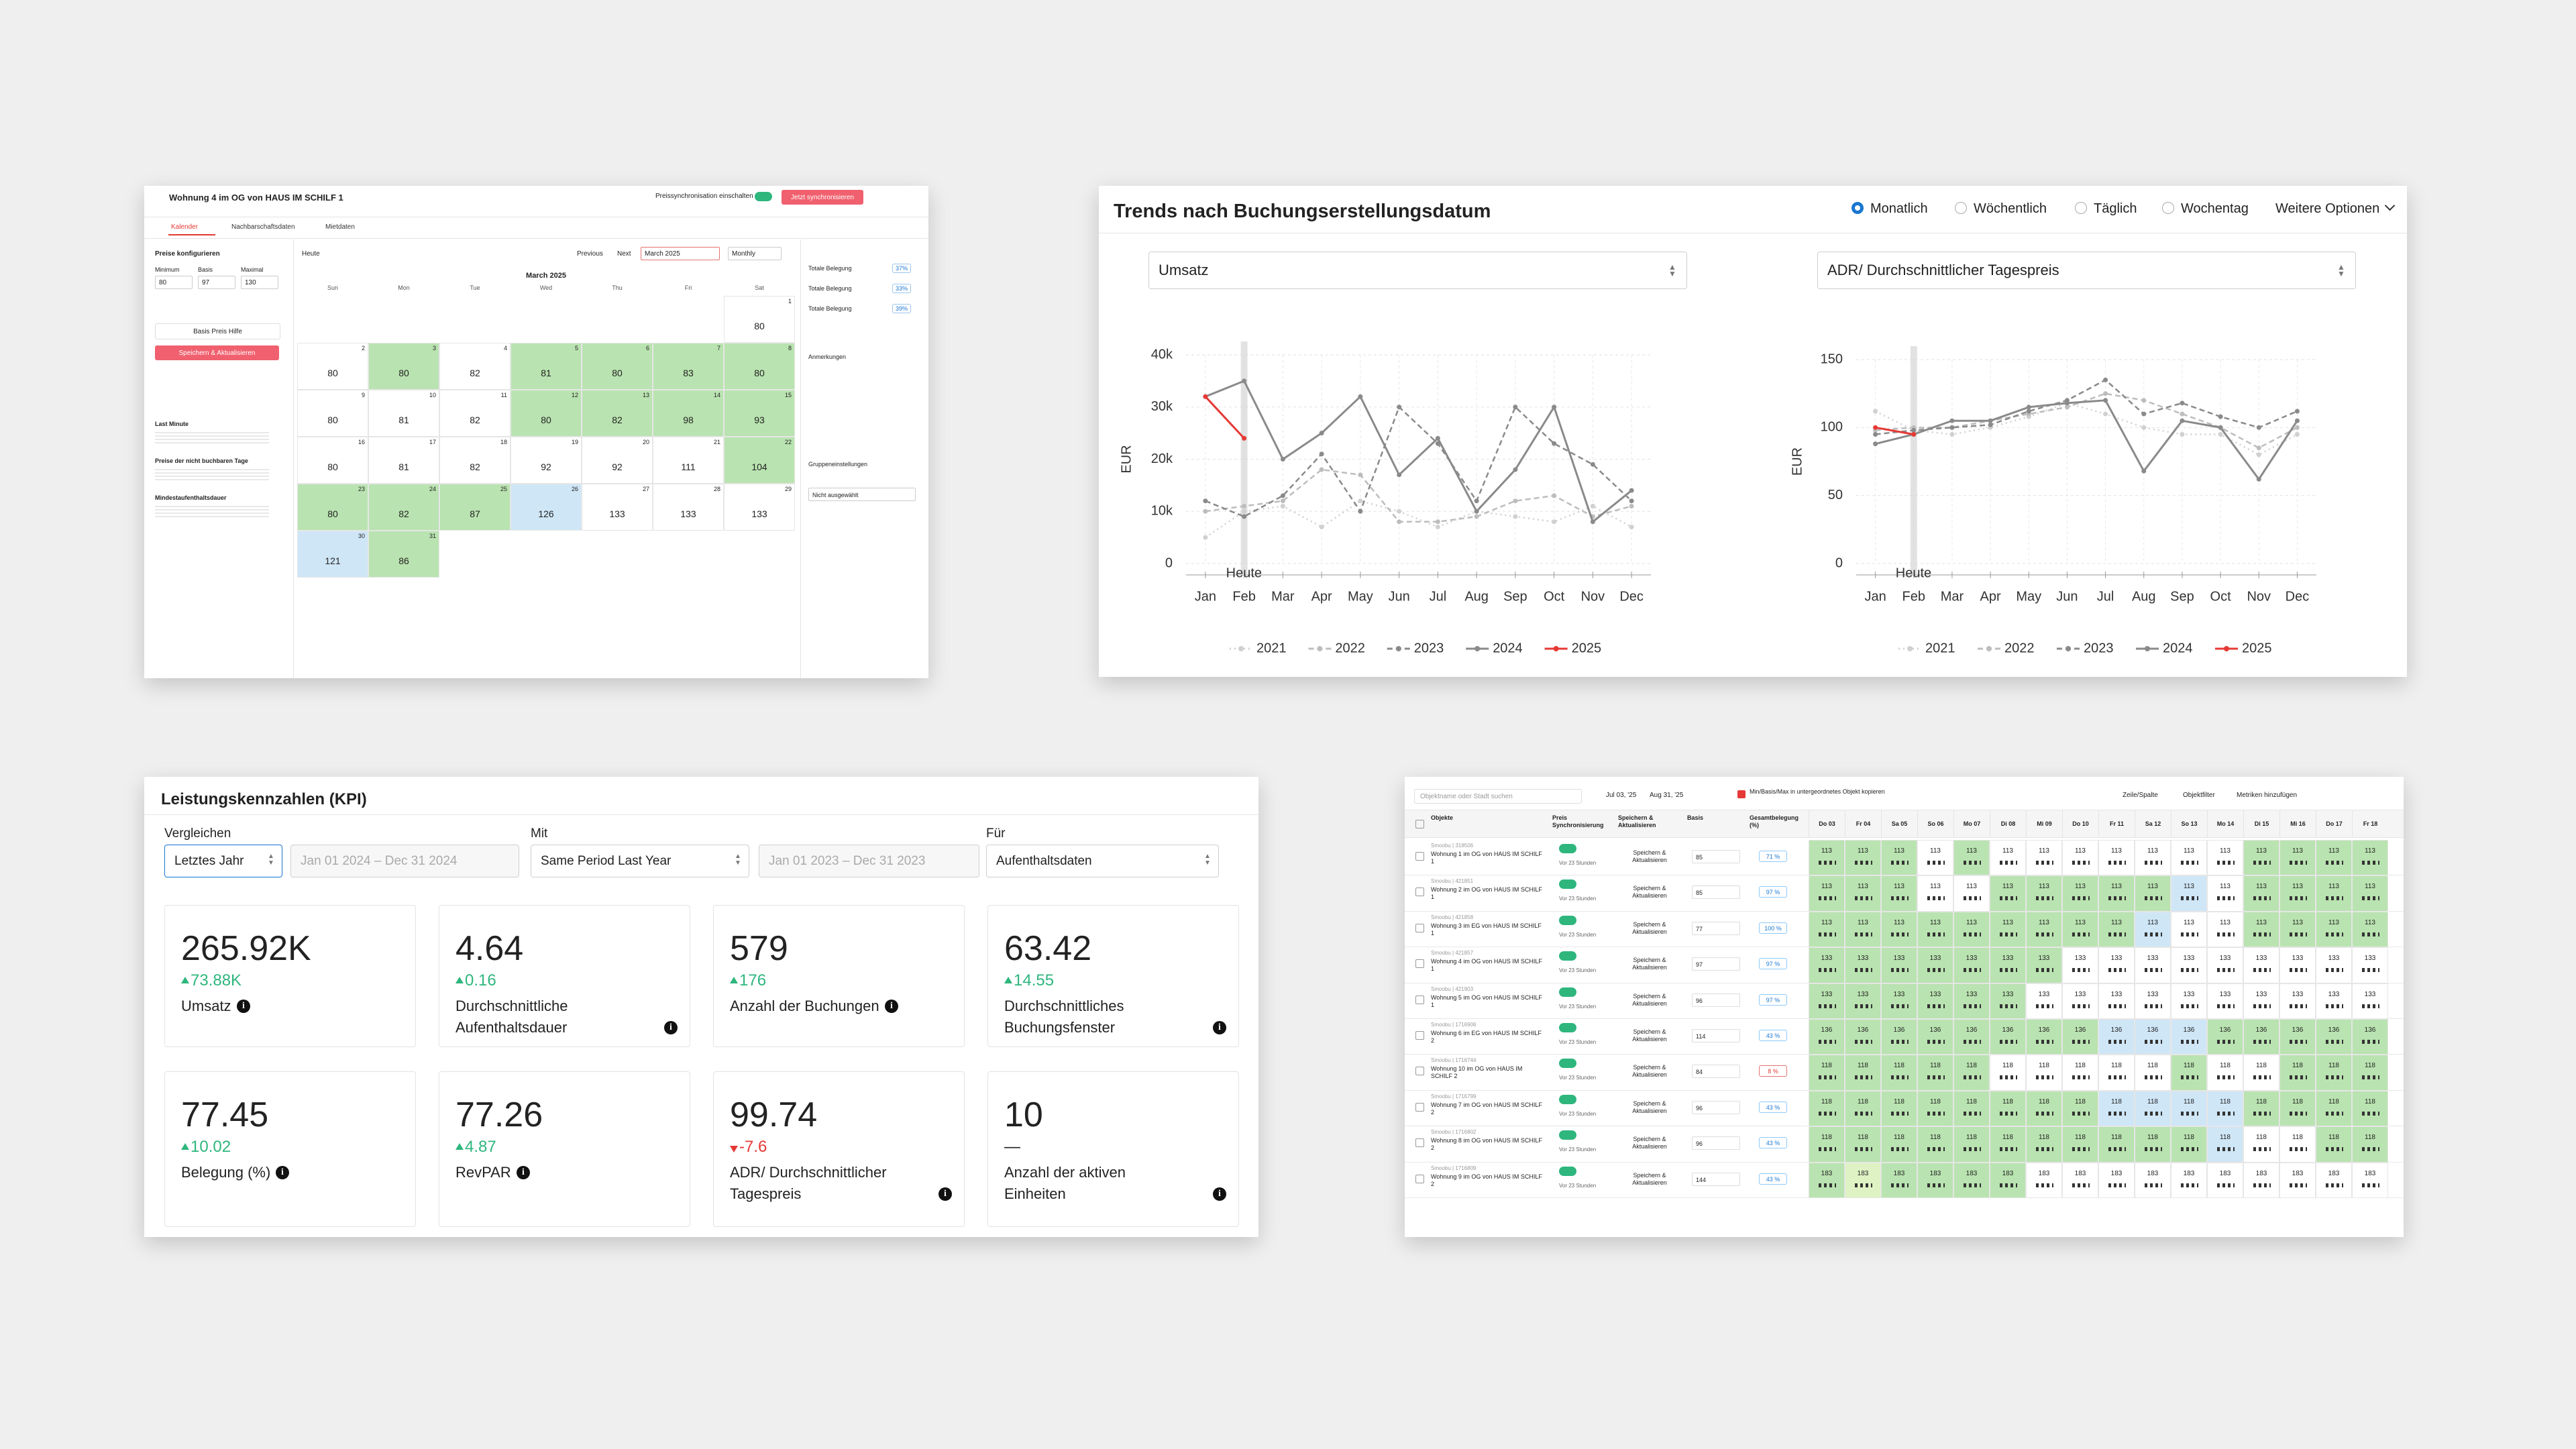 This screenshot has height=1449, width=2576. I want to click on day-cell: 15 93, so click(759, 413).